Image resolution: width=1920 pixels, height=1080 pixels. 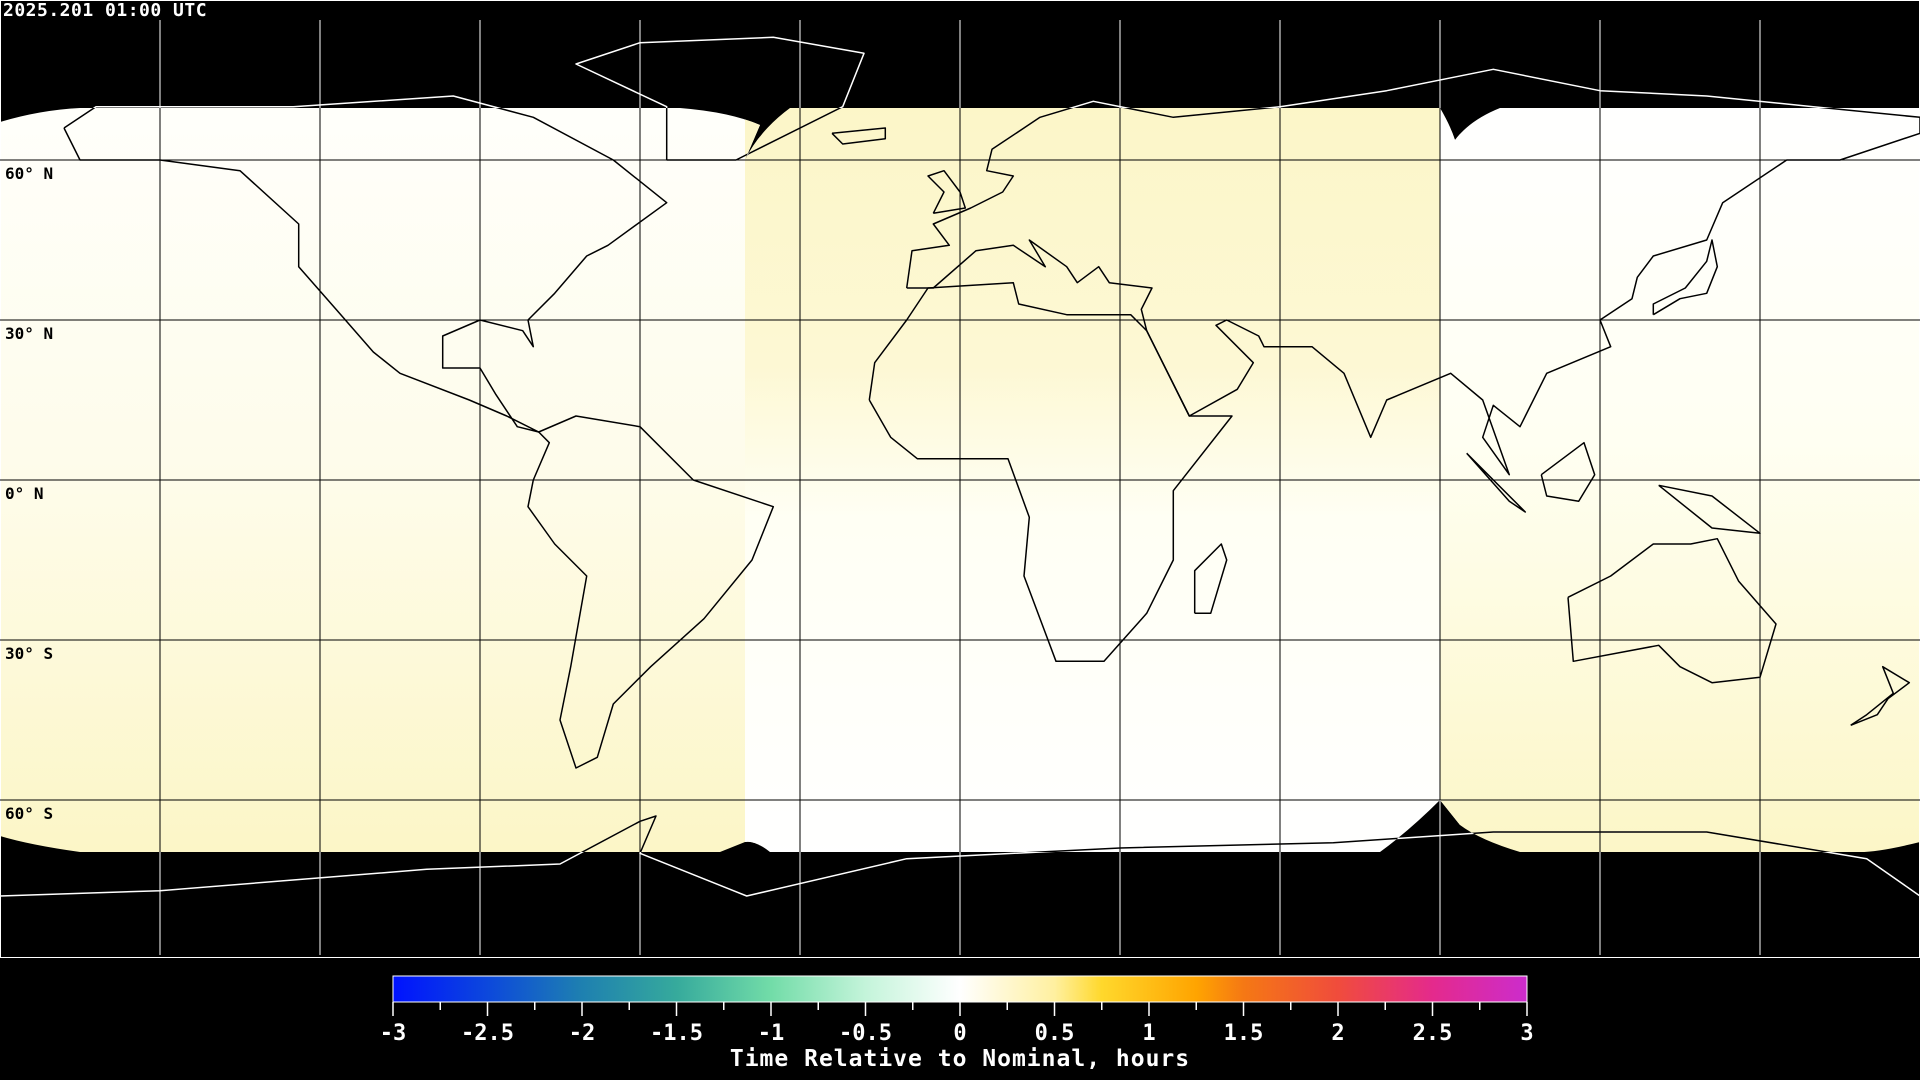 What do you see at coordinates (1244, 1033) in the screenshot?
I see `colorbar-tick-label: 1.5` at bounding box center [1244, 1033].